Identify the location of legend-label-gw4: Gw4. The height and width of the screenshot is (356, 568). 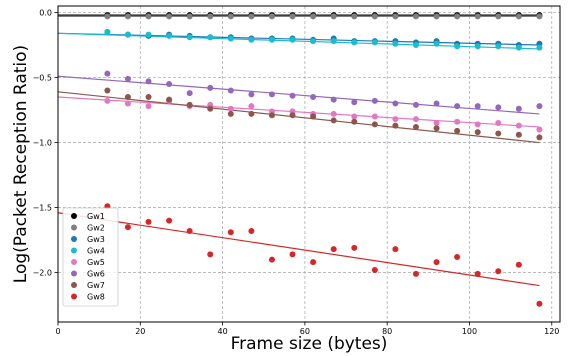
(96, 251).